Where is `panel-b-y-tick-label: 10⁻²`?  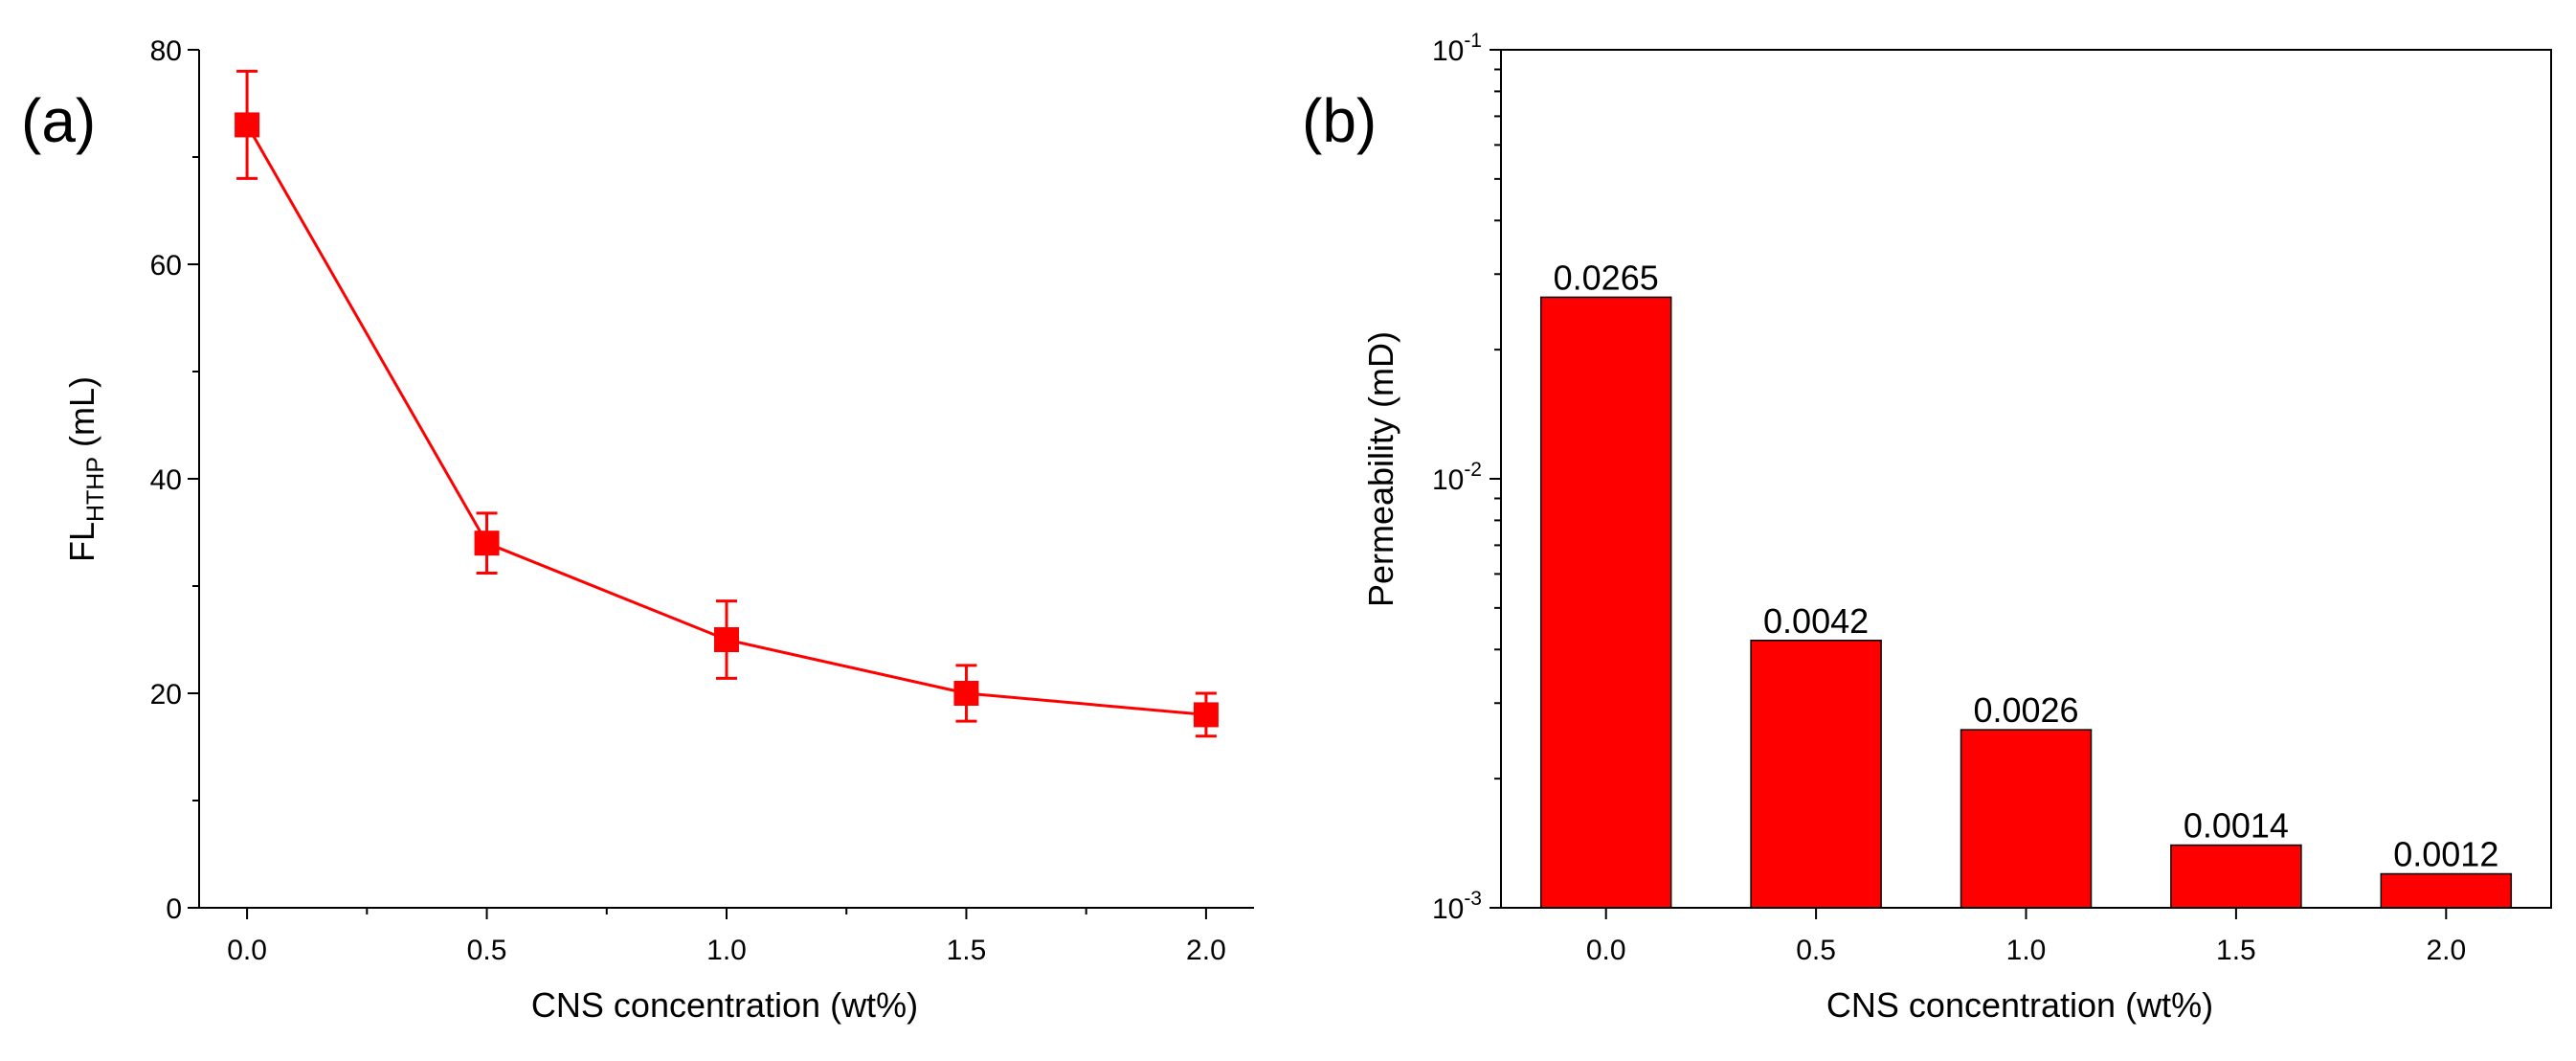
panel-b-y-tick-label: 10⁻² is located at coordinates (1457, 477).